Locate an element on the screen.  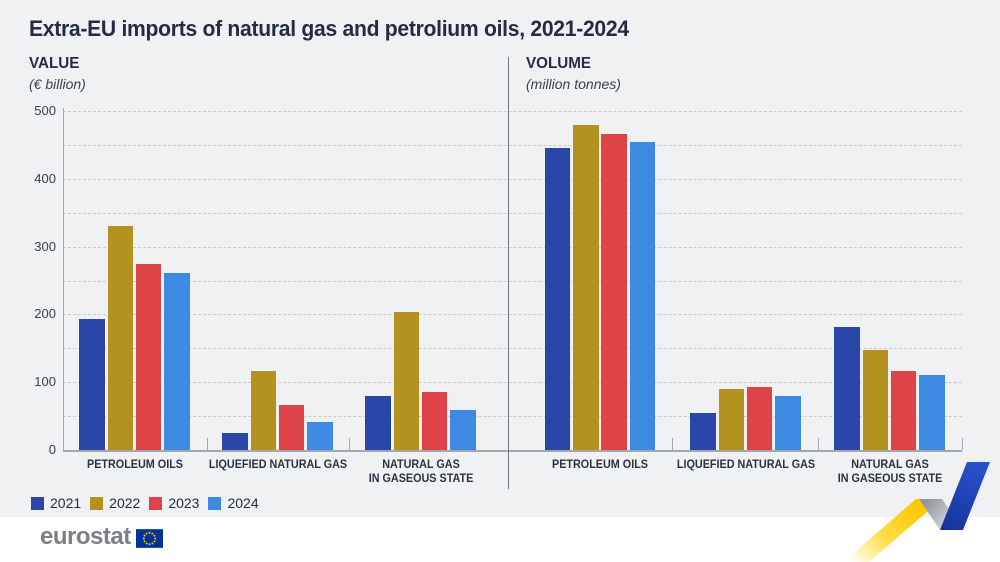
volume-natural-gas-2023-bar is located at coordinates (903, 410).